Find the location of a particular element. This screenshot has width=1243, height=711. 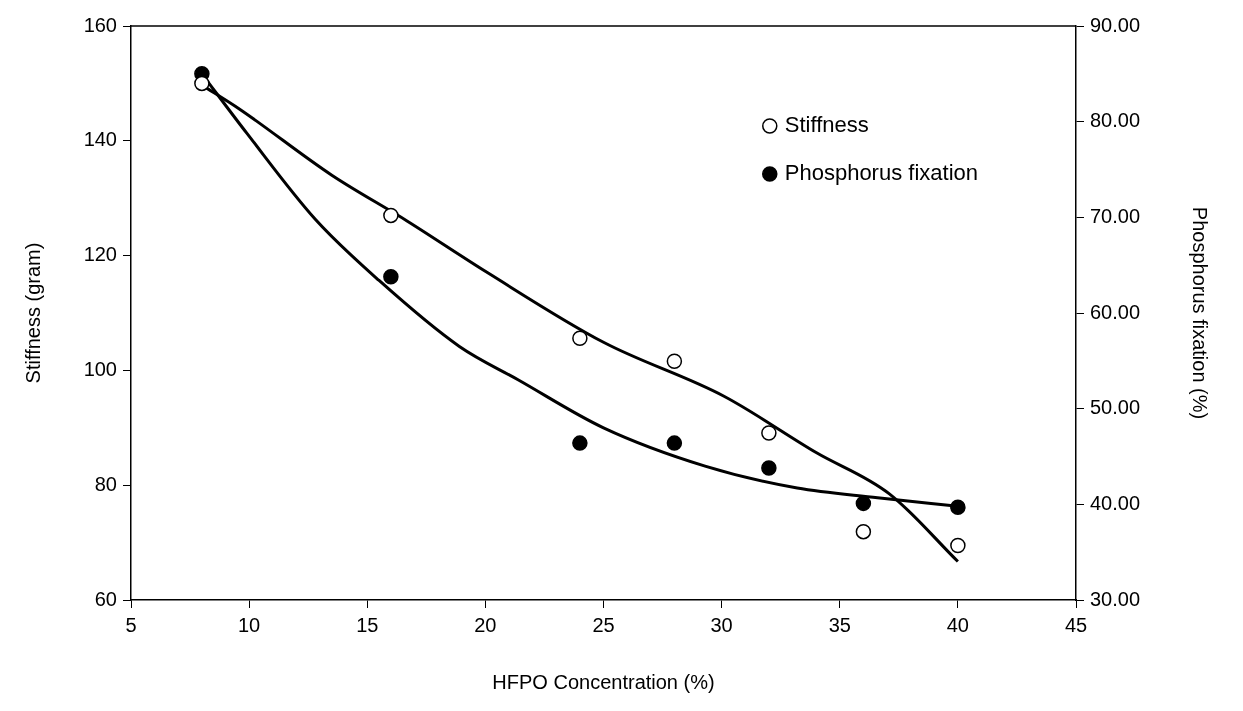

y2-tick-label: 80.00 is located at coordinates (1115, 120).